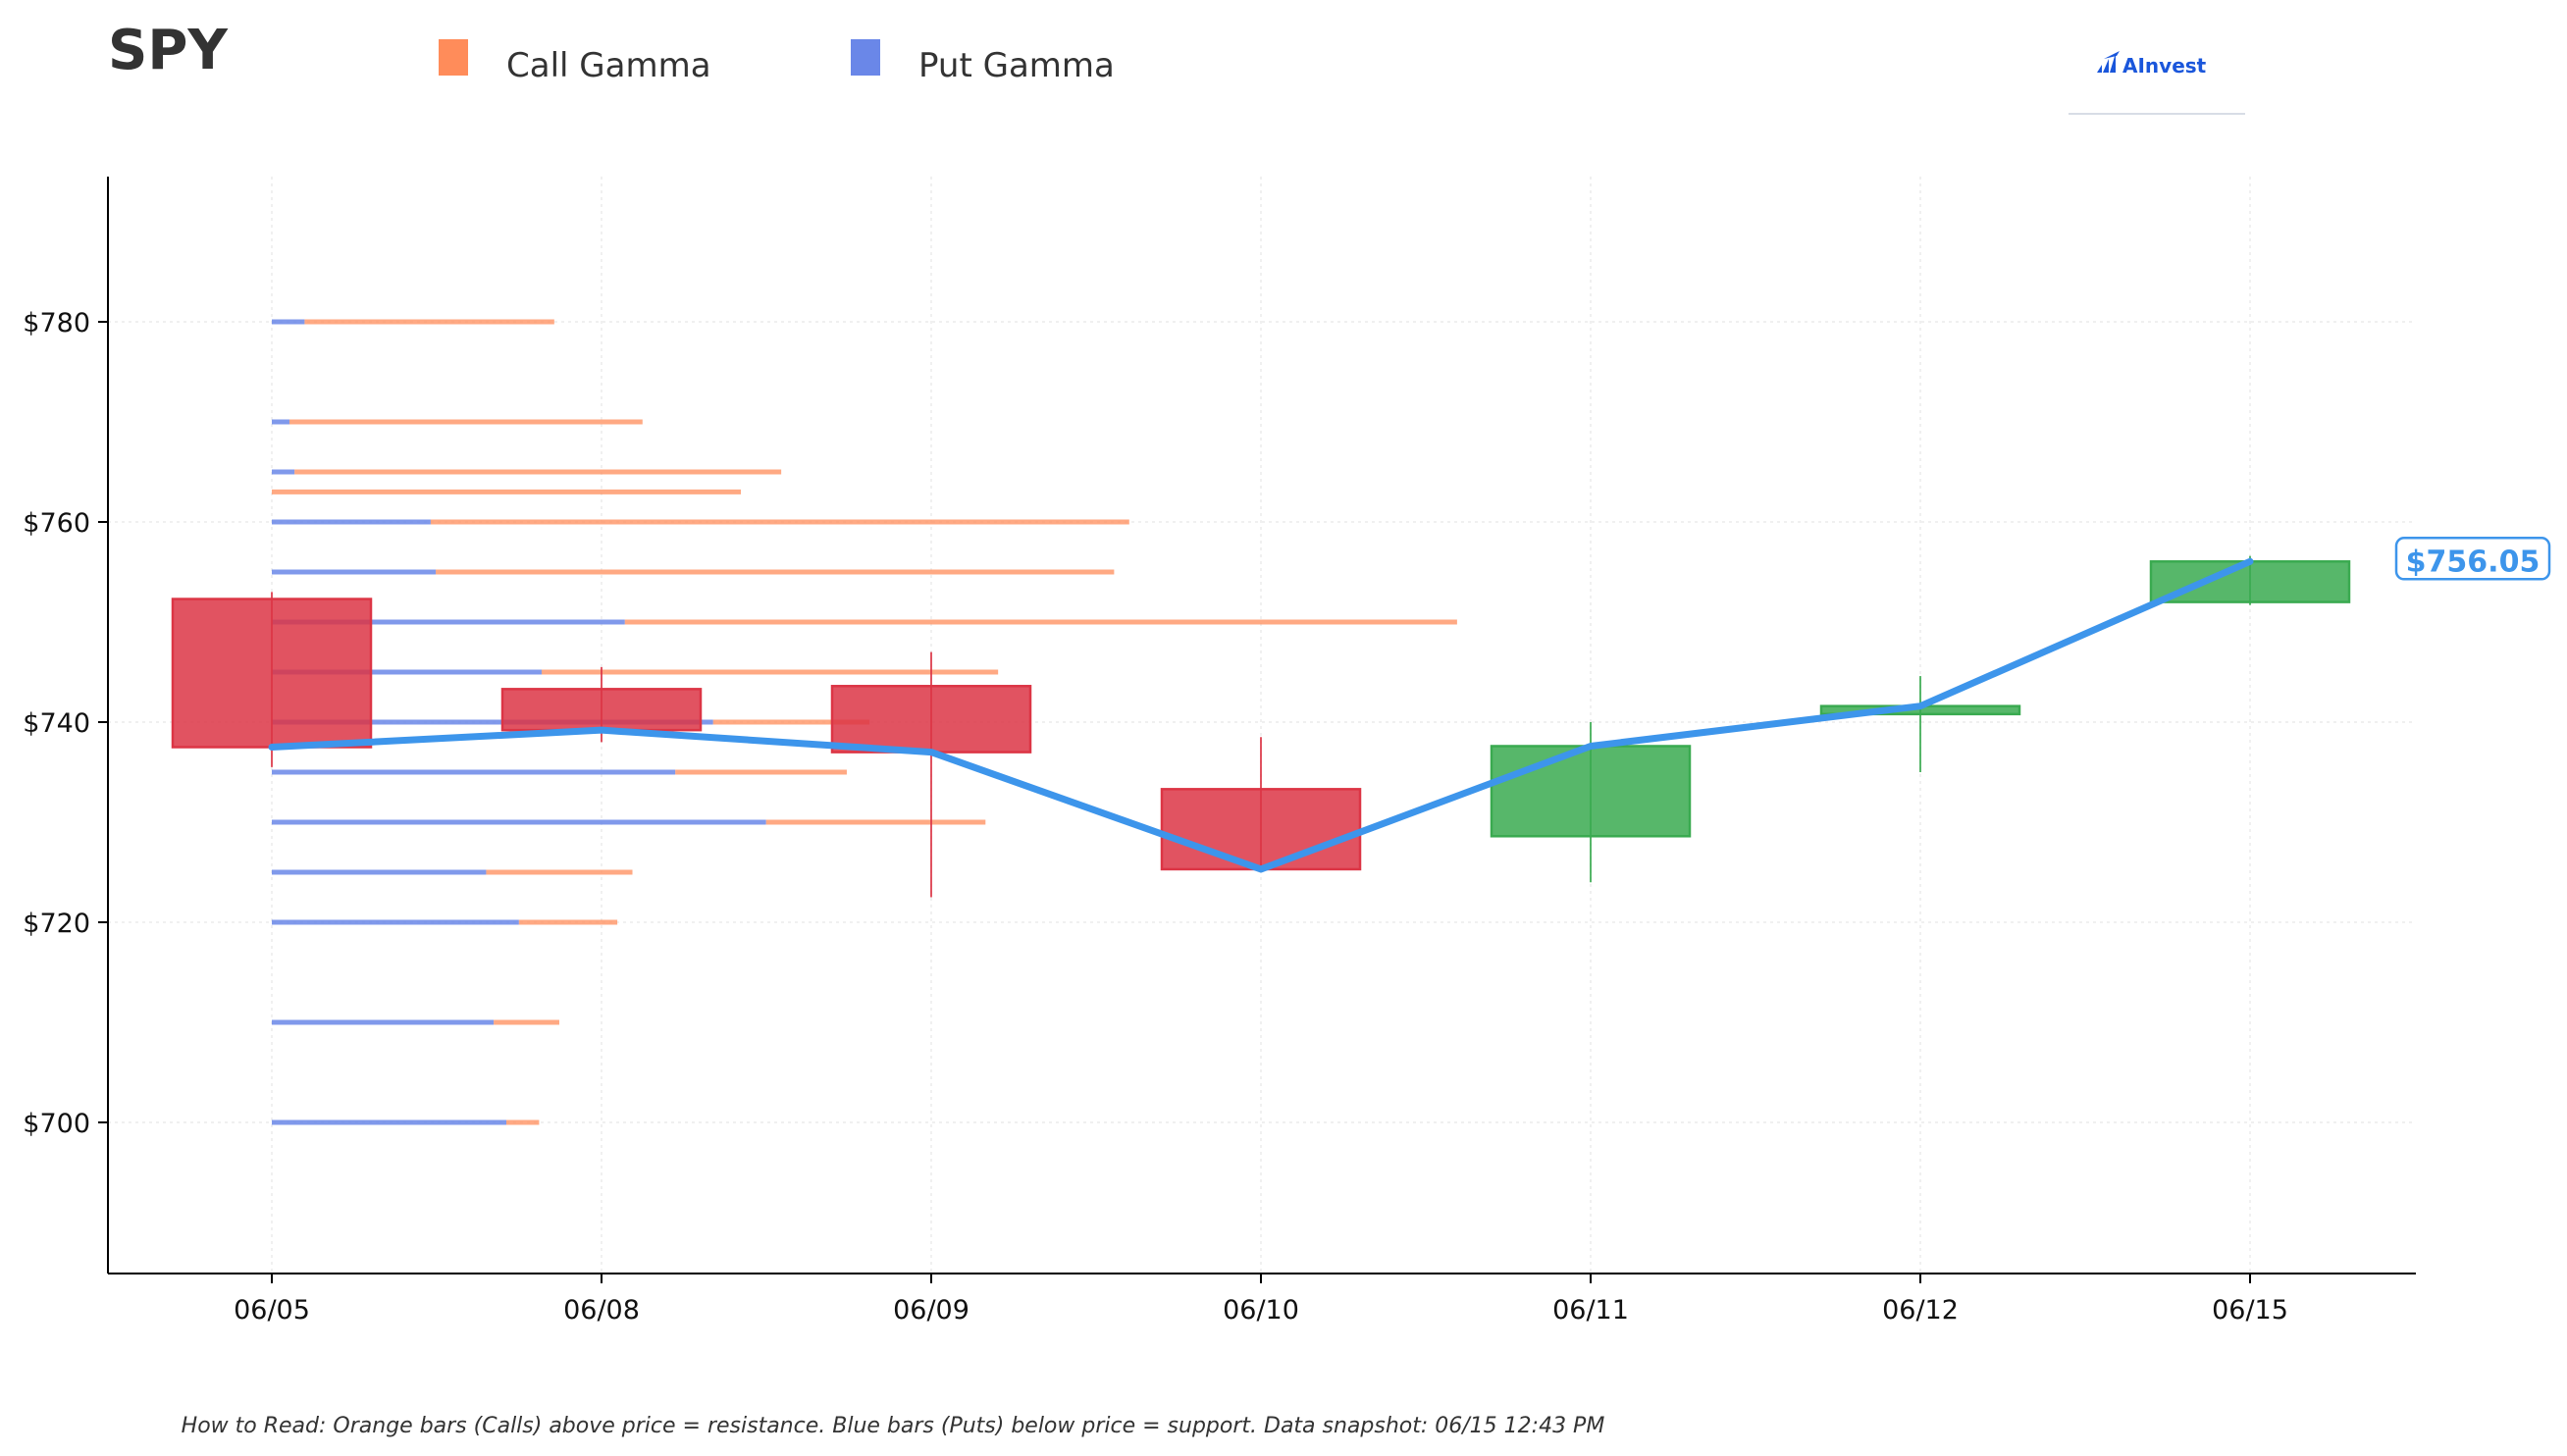  Describe the element at coordinates (454, 57) in the screenshot. I see `legend-call-swatch` at that location.